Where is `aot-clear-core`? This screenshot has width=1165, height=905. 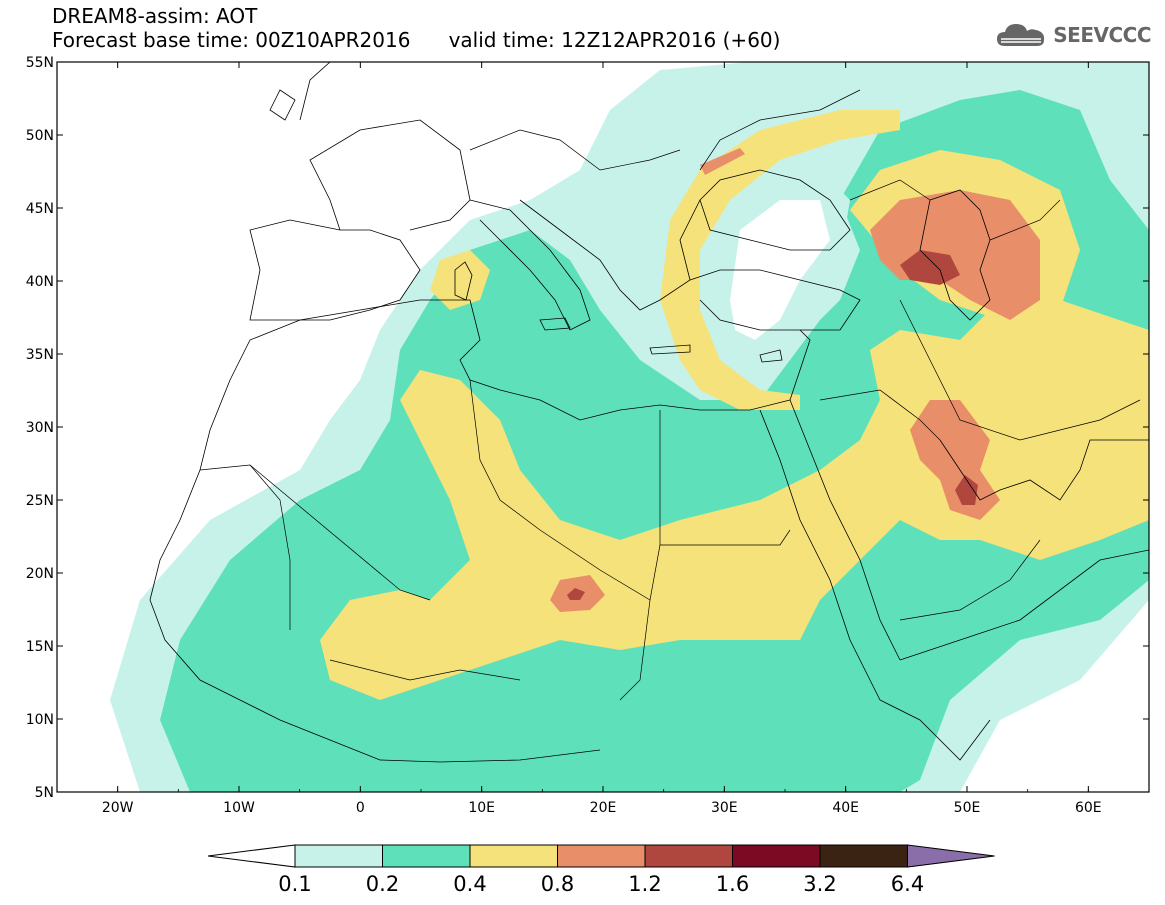 aot-clear-core is located at coordinates (780, 270).